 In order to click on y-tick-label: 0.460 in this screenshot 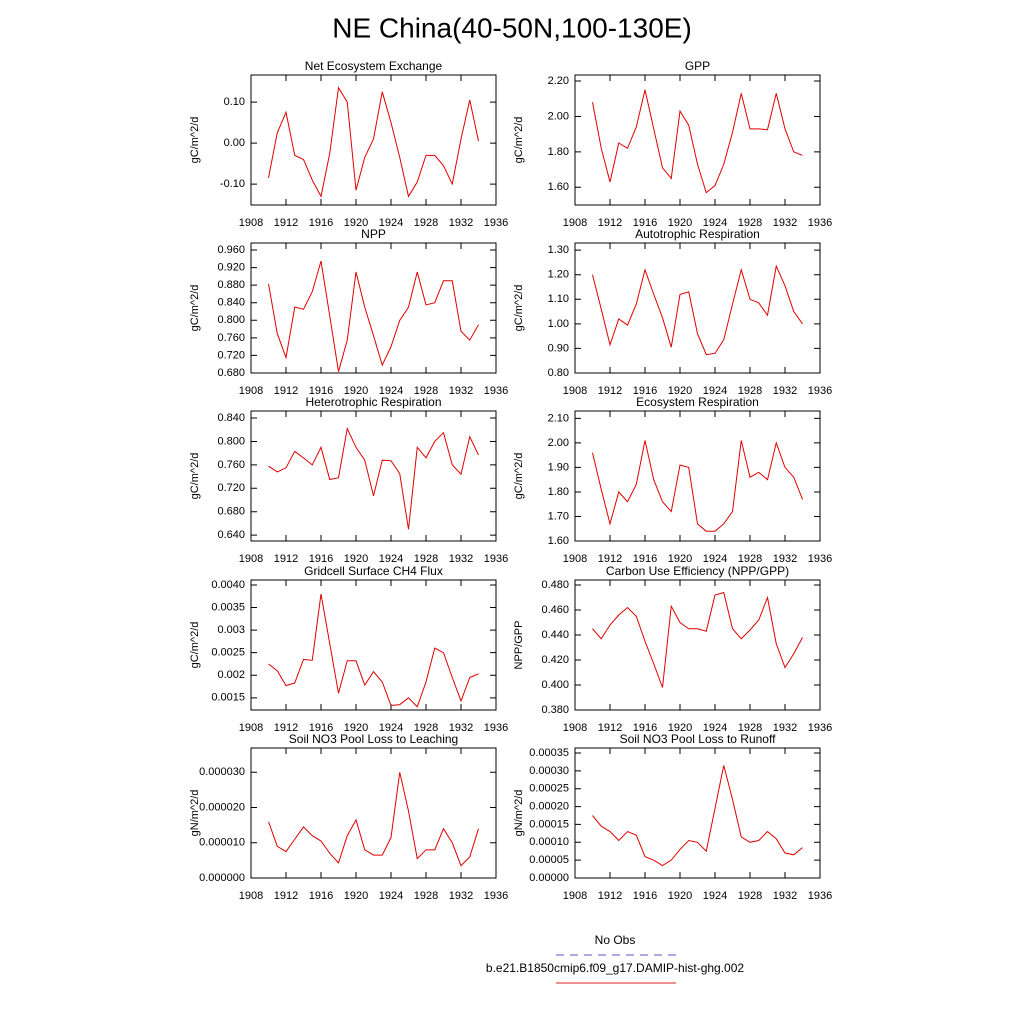, I will do `click(555, 610)`.